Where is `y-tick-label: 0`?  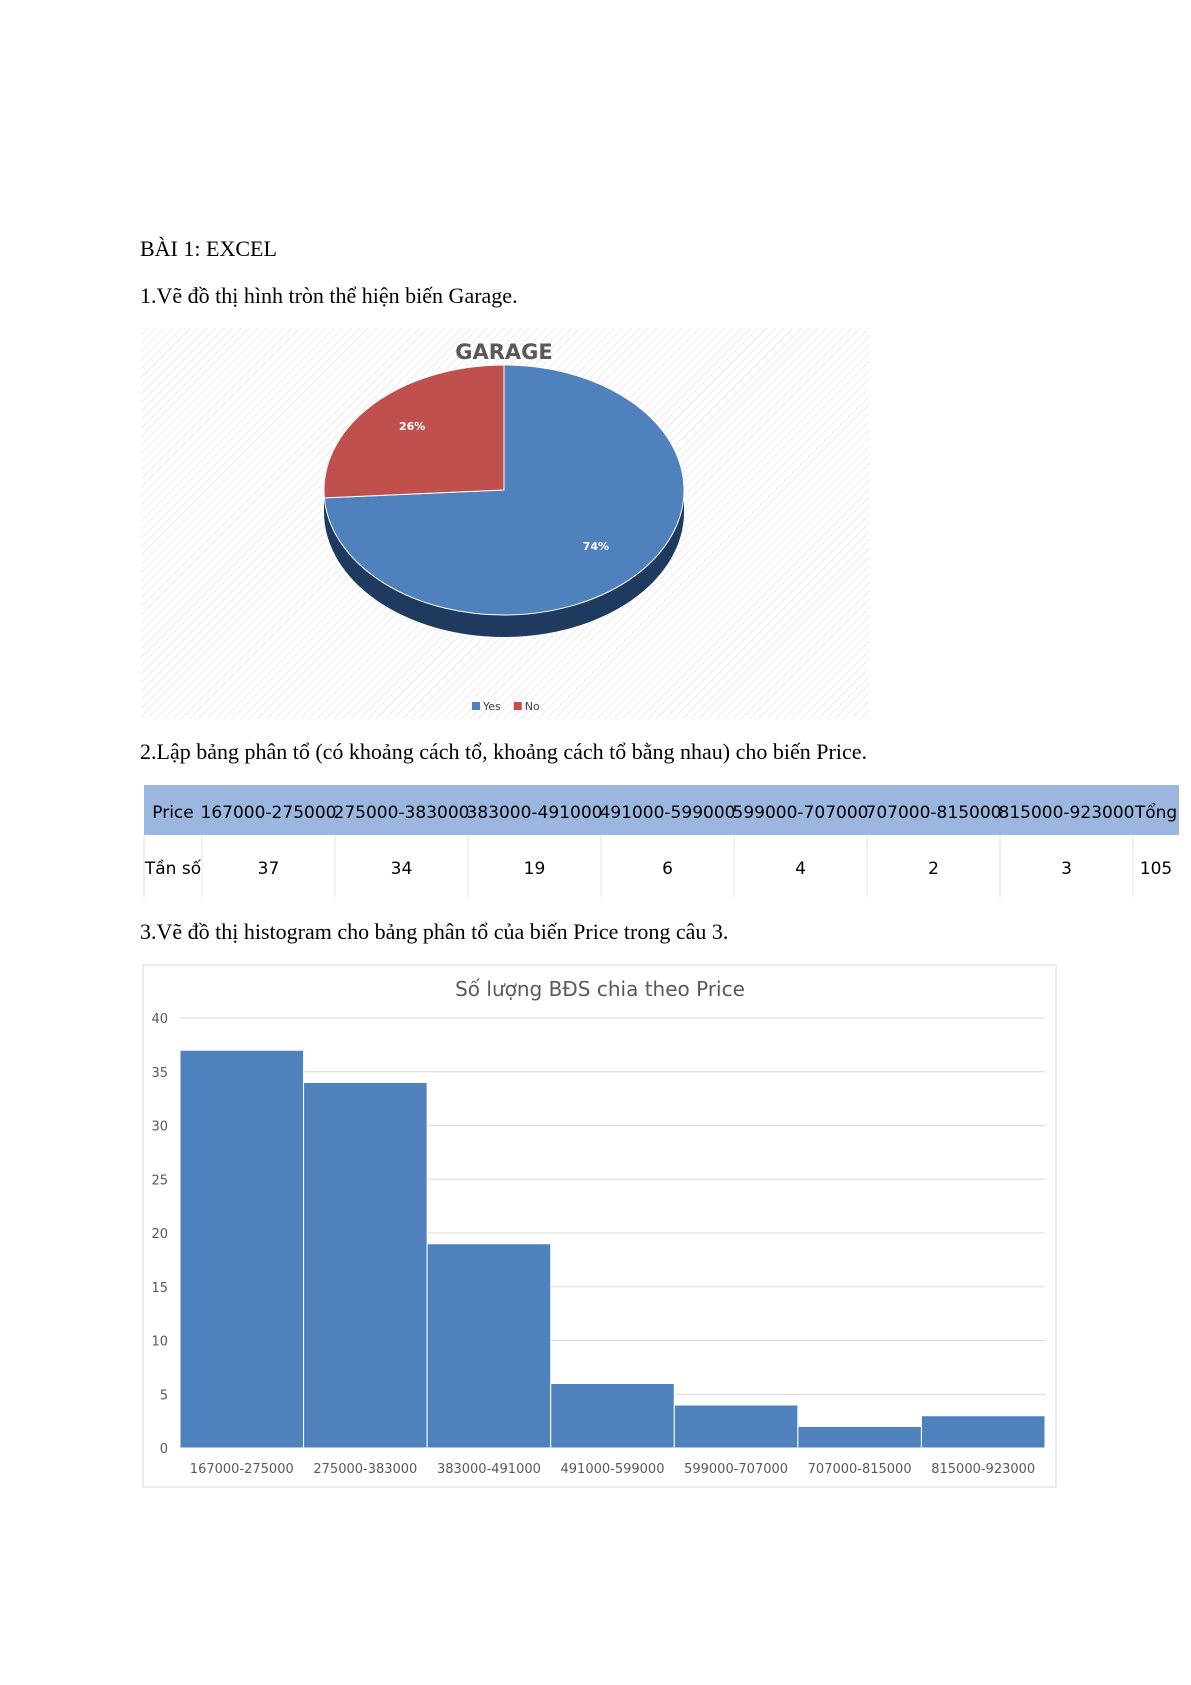
y-tick-label: 0 is located at coordinates (164, 1449).